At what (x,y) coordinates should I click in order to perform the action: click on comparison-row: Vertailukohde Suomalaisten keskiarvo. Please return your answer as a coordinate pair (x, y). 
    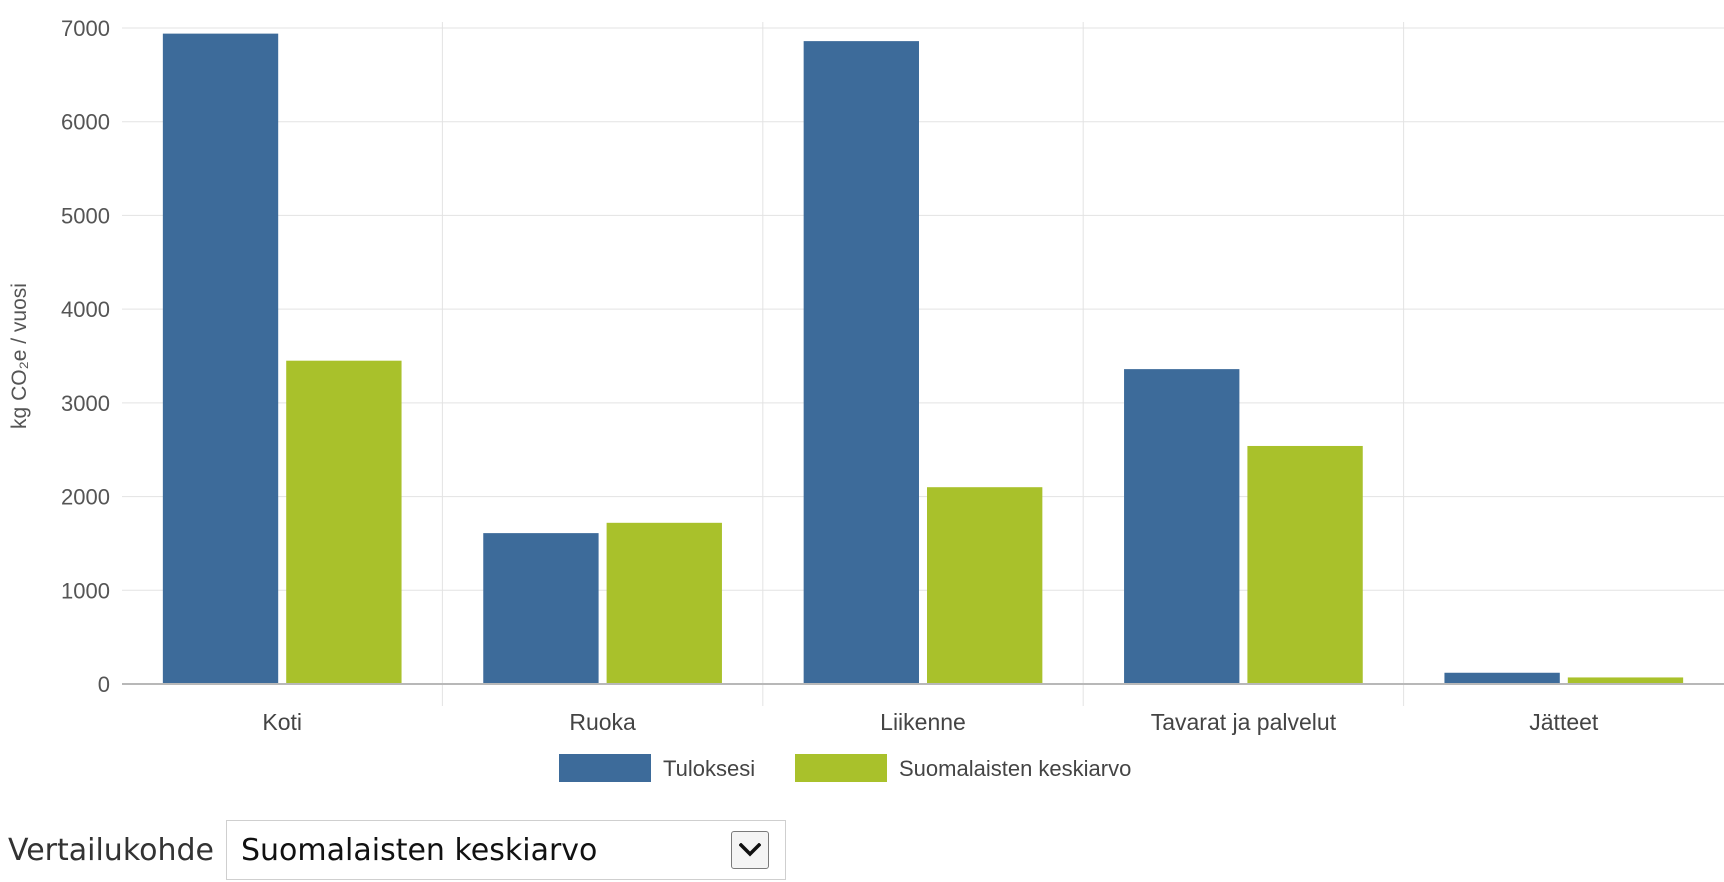
    Looking at the image, I should click on (450, 850).